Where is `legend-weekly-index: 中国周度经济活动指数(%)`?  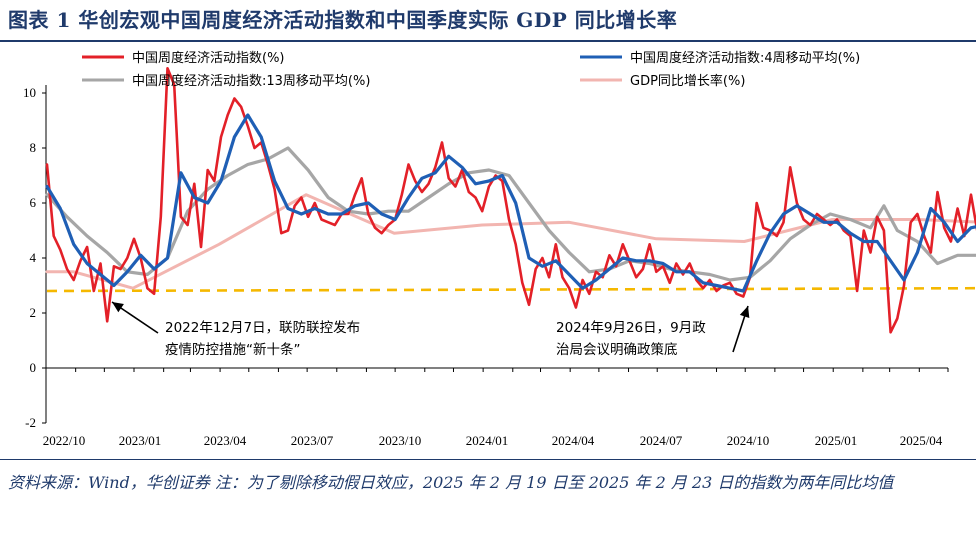 legend-weekly-index: 中国周度经济活动指数(%) is located at coordinates (183, 58).